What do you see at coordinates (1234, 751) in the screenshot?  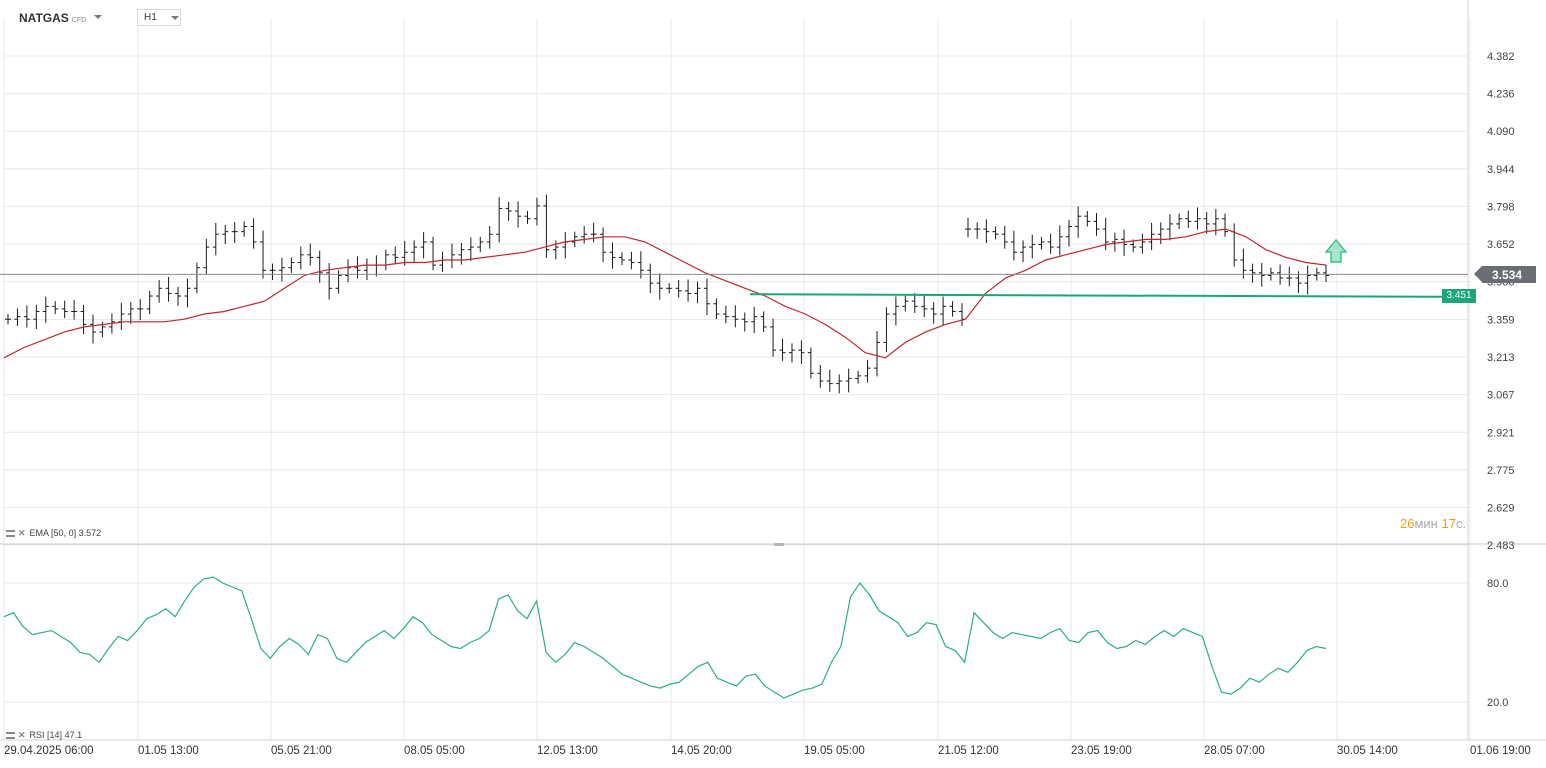 I see `x-tick-label: 28.05 07:00` at bounding box center [1234, 751].